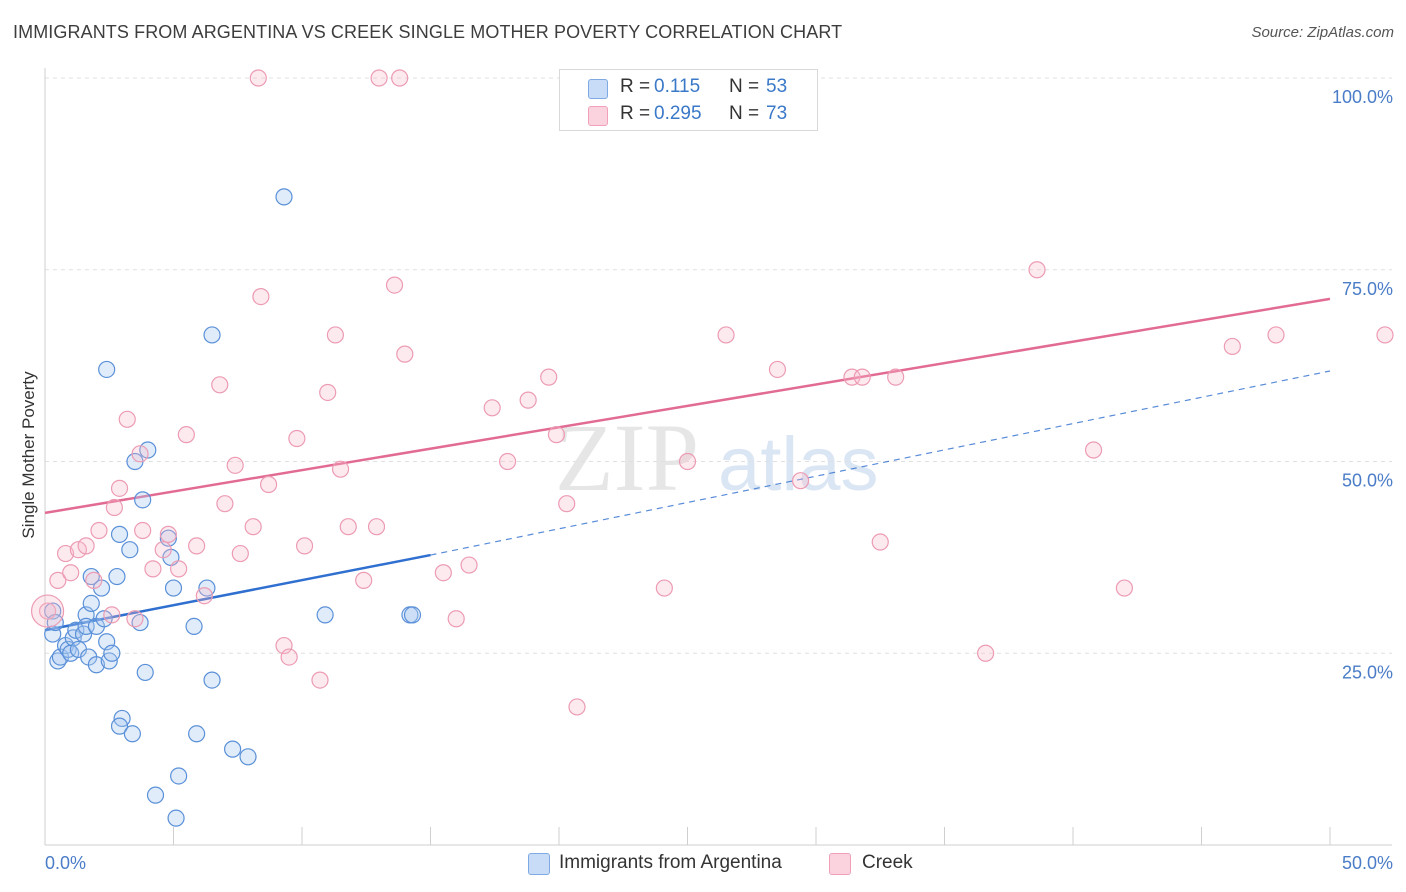 This screenshot has height=892, width=1406. Describe the element at coordinates (1362, 97) in the screenshot. I see `y-tick-label: 100.0%` at that location.